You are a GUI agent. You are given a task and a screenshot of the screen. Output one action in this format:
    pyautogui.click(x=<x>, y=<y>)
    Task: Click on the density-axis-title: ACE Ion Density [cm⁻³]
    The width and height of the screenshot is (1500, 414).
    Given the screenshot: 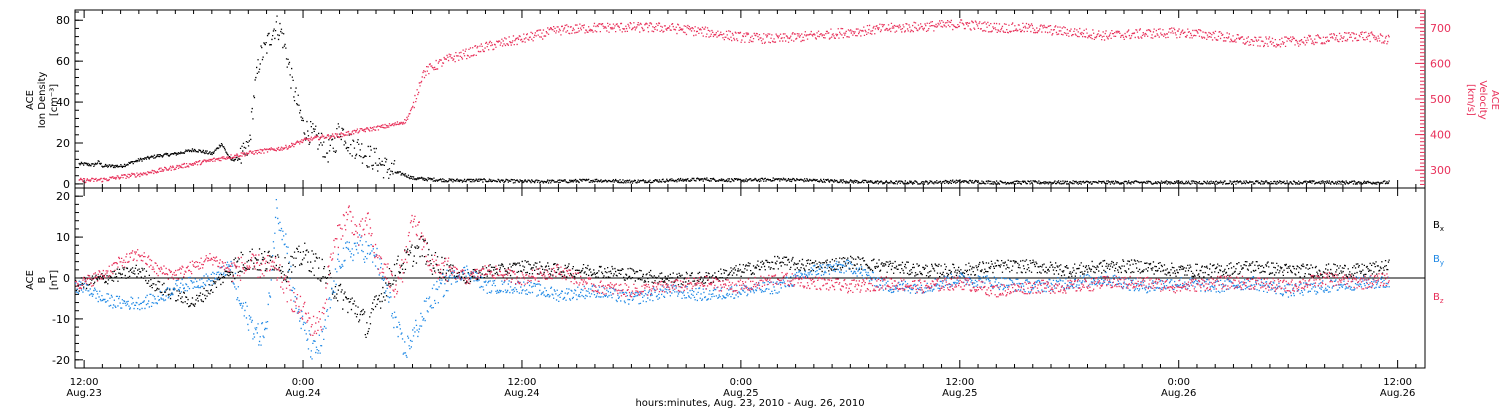 What is the action you would take?
    pyautogui.click(x=42, y=100)
    